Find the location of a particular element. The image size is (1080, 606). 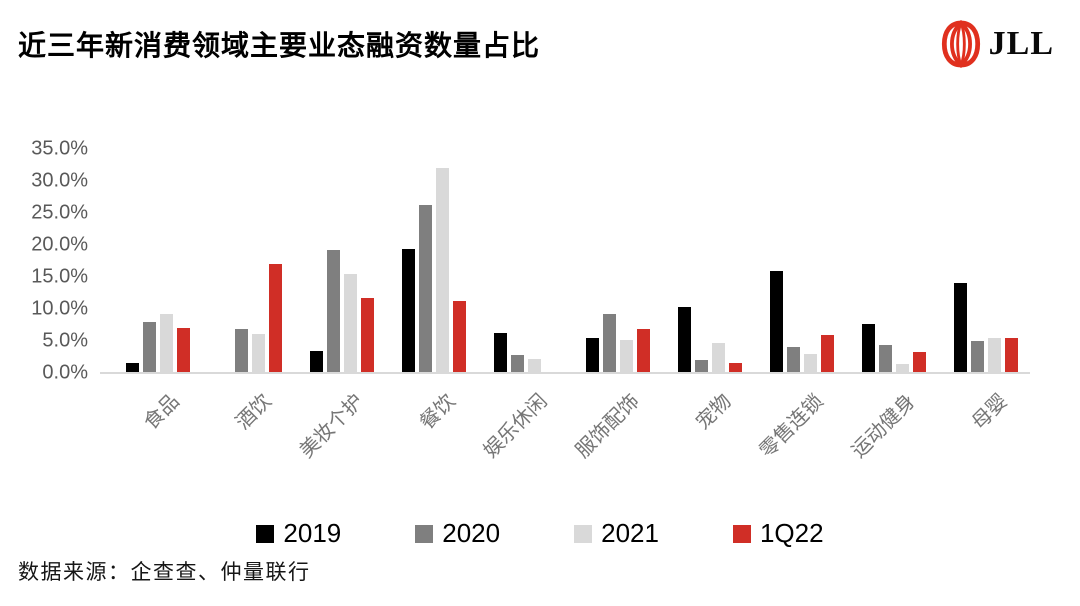

bar-2021-cat2 is located at coordinates (258, 353).